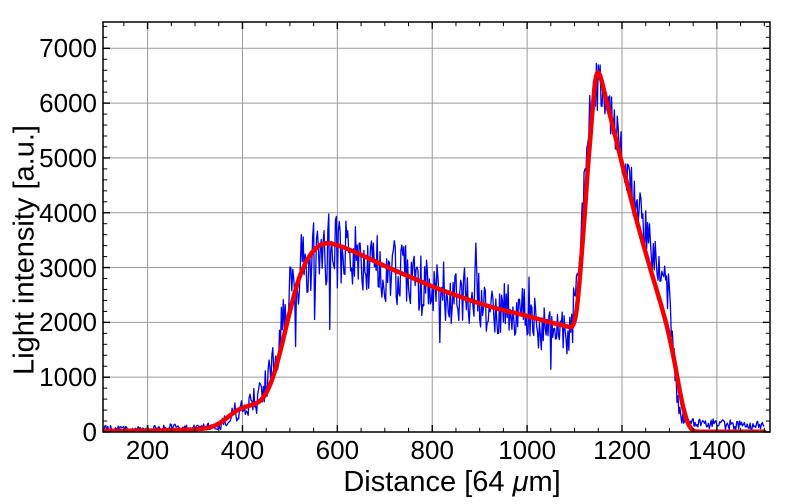  What do you see at coordinates (68, 157) in the screenshot?
I see `y-tick-label-5000: 5000` at bounding box center [68, 157].